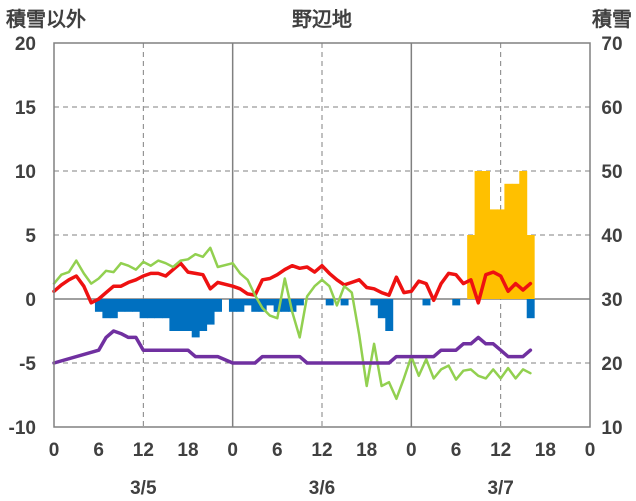  I want to click on left-ytick-label: 15, so click(26, 108).